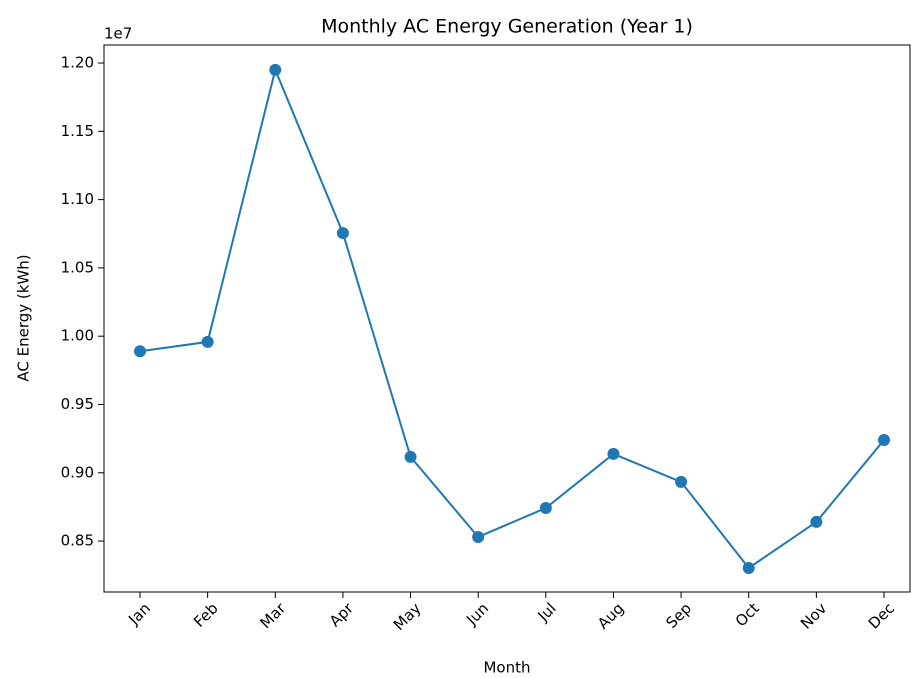 Image resolution: width=911 pixels, height=678 pixels. Describe the element at coordinates (477, 614) in the screenshot. I see `x-tick-label: Jun` at that location.